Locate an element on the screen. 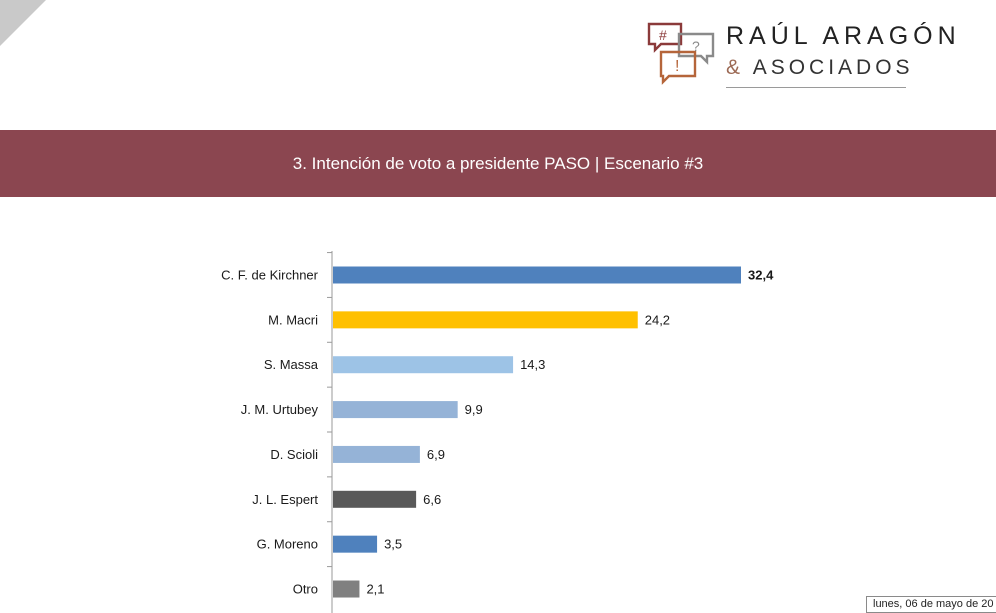  brand-ampersand: & is located at coordinates (735, 67).